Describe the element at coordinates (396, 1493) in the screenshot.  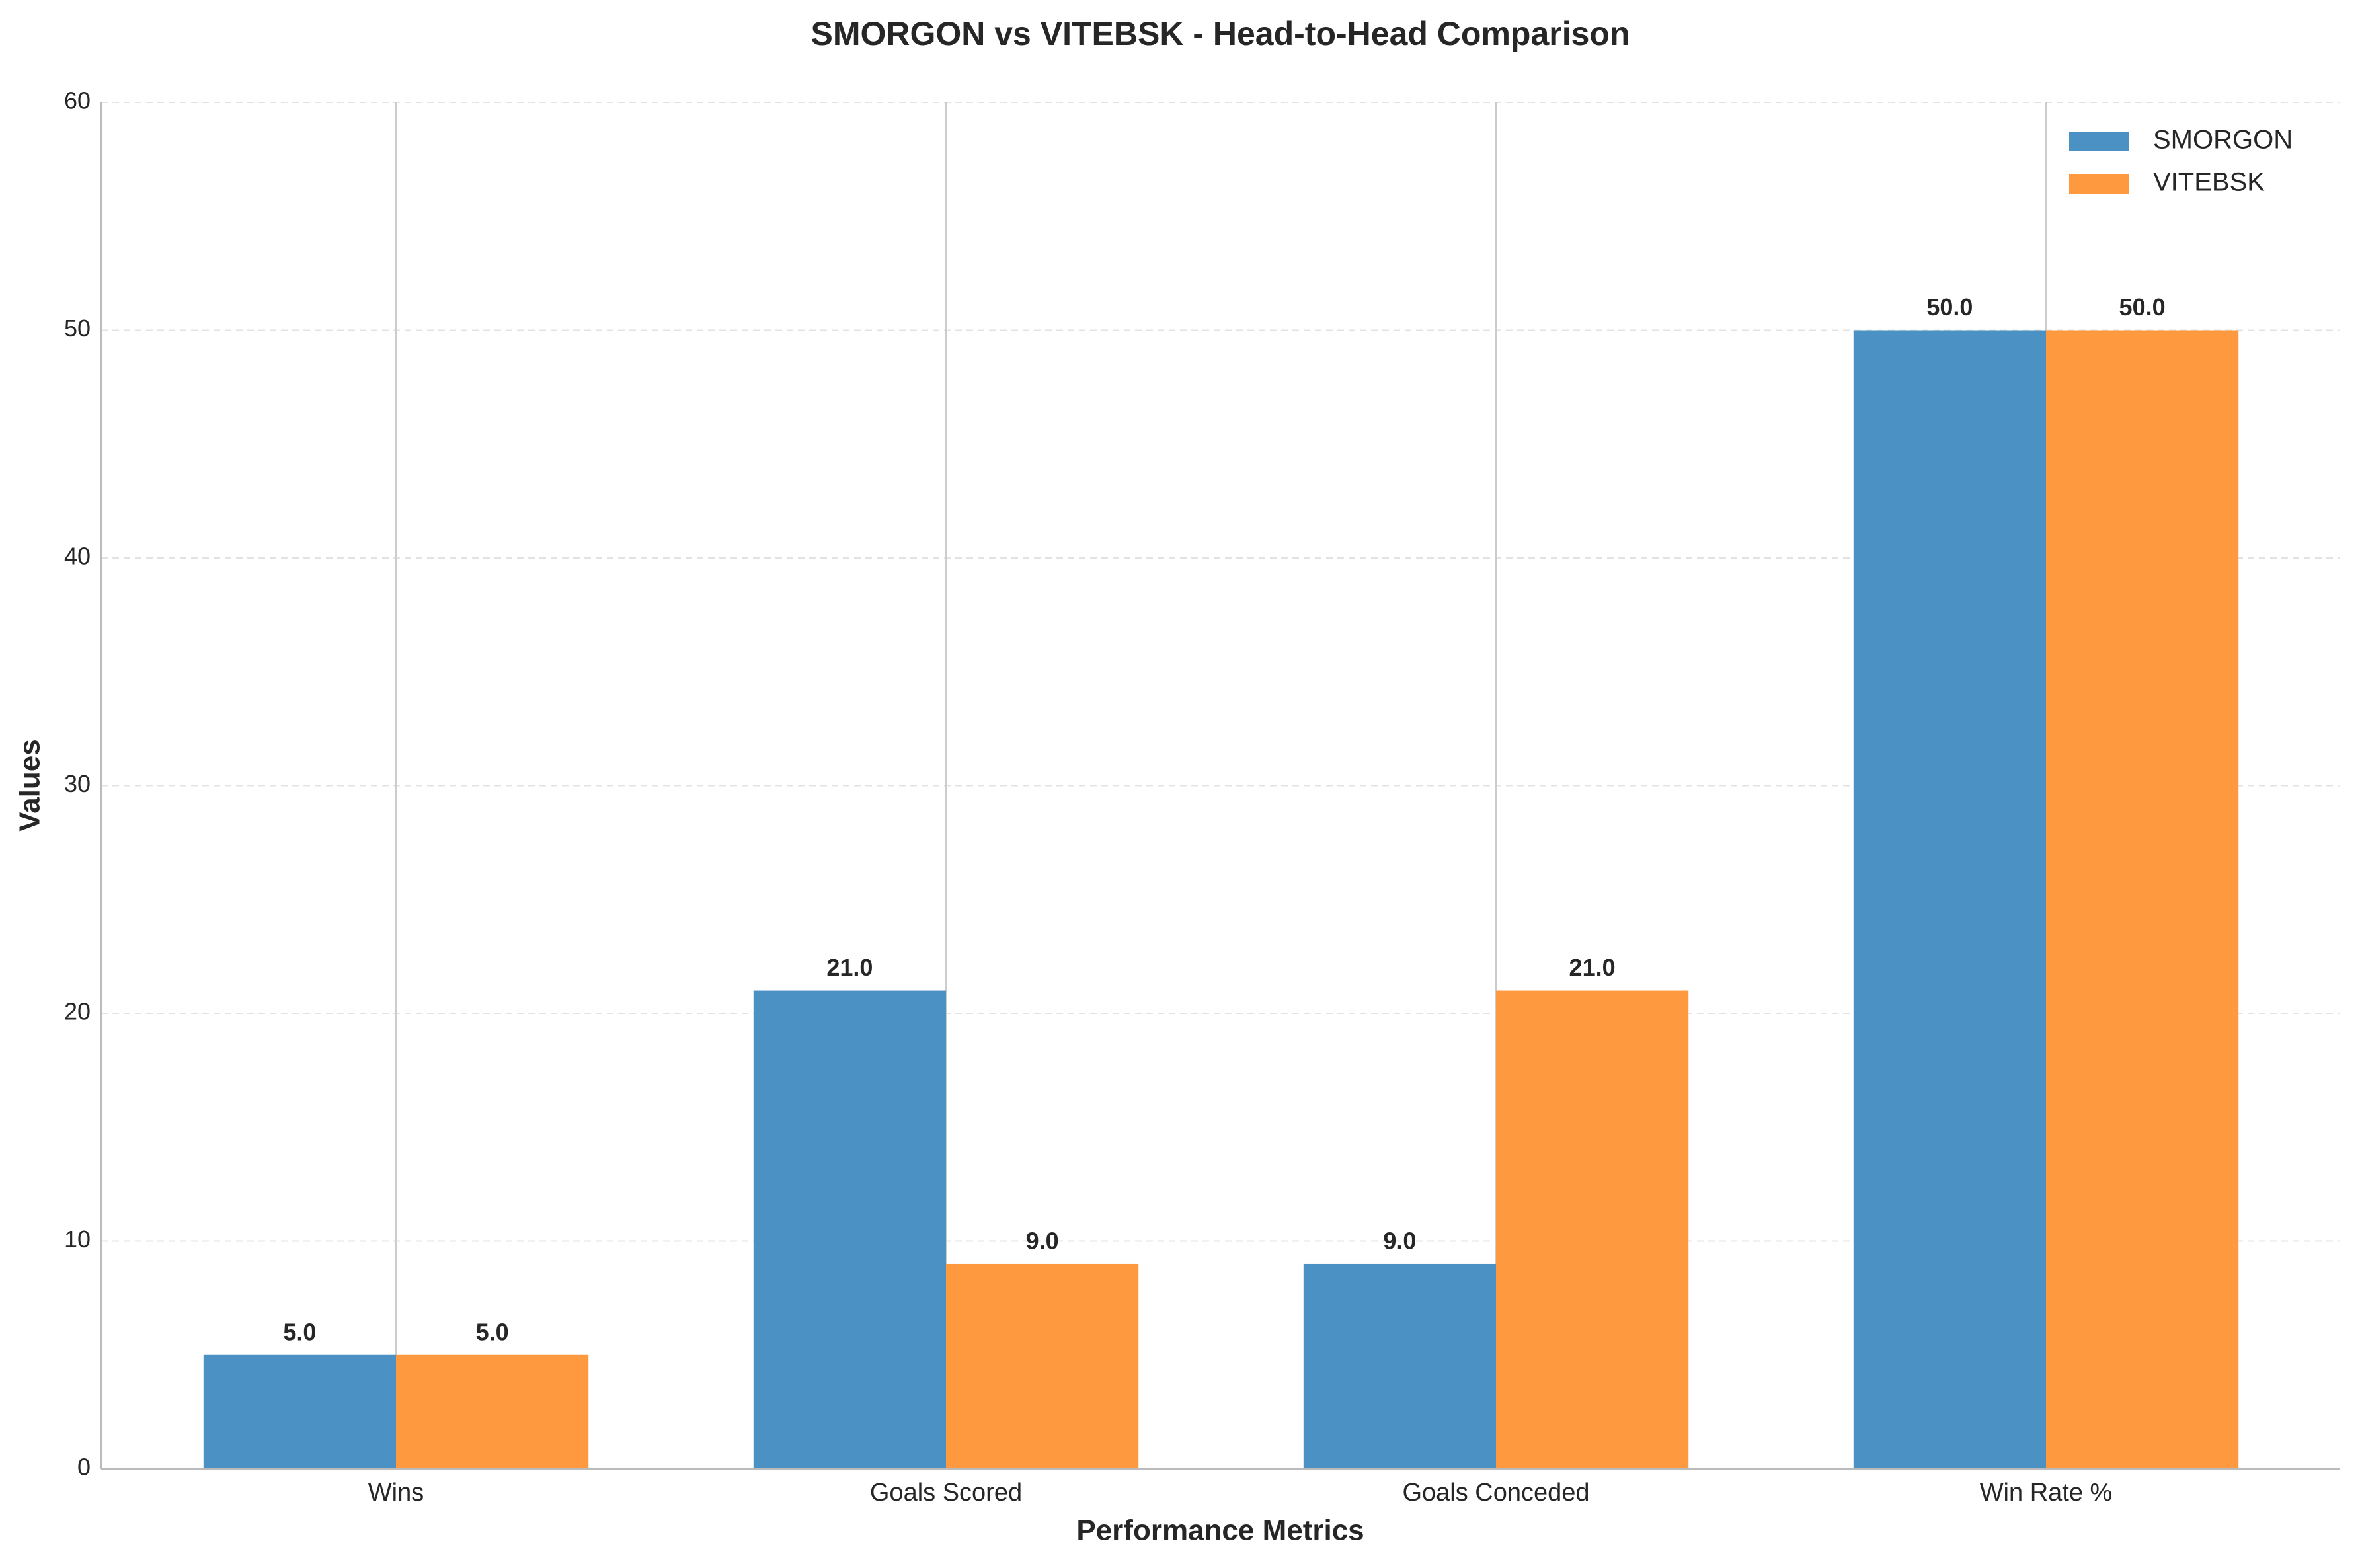
I see `x-tick-label: Wins` at that location.